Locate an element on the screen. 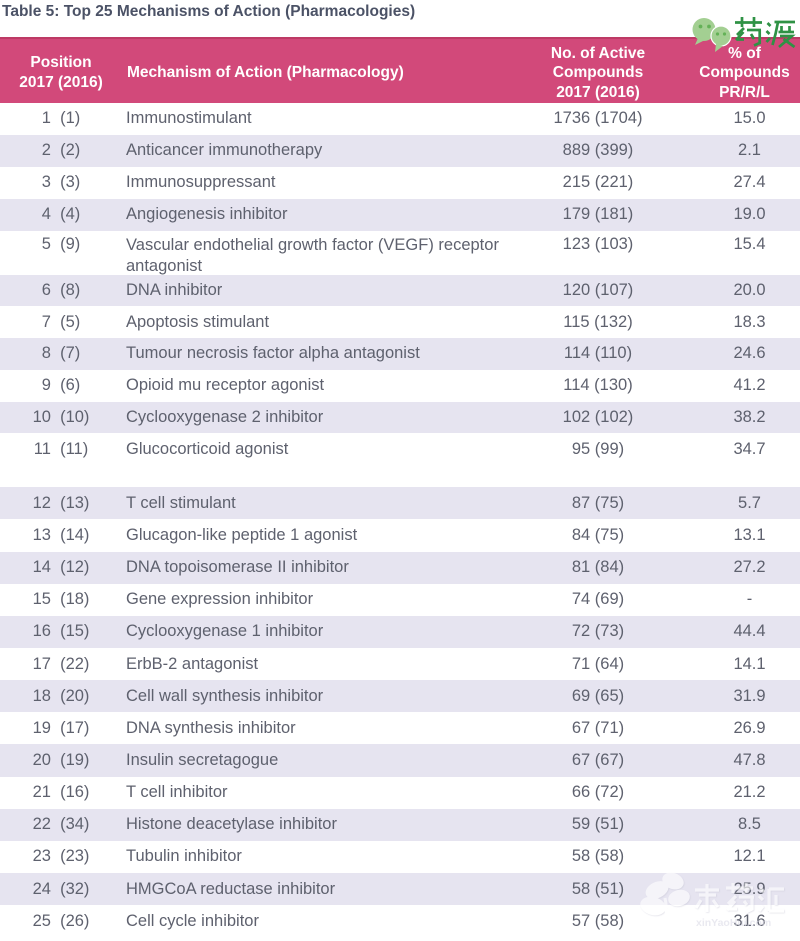 The image size is (800, 941). svg-text: xinYaoHui.com is located at coordinates (733, 923).